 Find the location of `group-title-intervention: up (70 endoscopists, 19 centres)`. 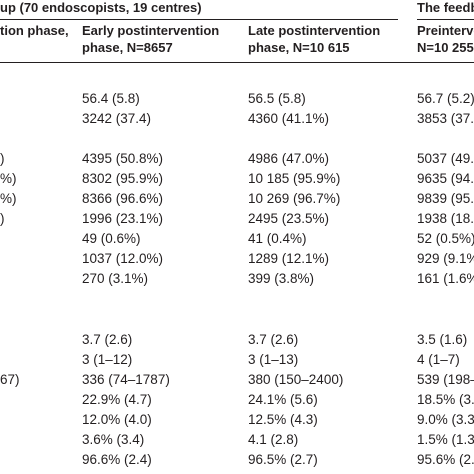

group-title-intervention: up (70 endoscopists, 19 centres) is located at coordinates (101, 7).